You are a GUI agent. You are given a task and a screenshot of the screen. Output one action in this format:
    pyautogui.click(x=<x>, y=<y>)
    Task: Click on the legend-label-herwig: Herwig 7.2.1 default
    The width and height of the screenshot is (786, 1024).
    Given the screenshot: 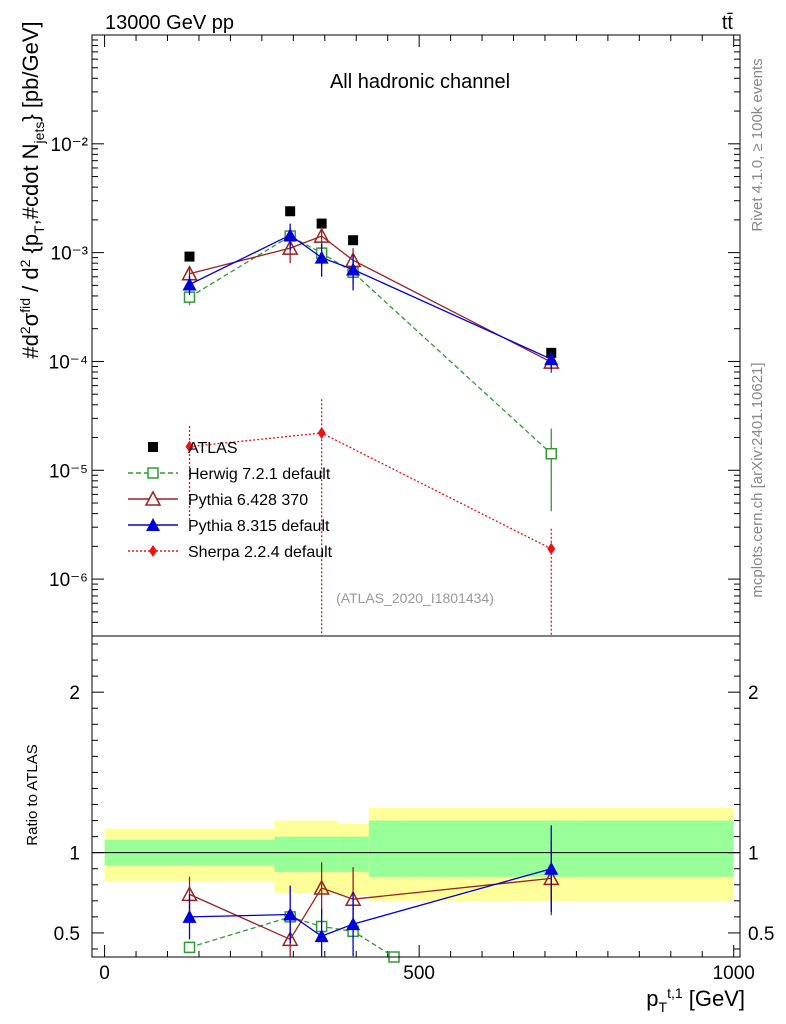 What is the action you would take?
    pyautogui.click(x=259, y=474)
    